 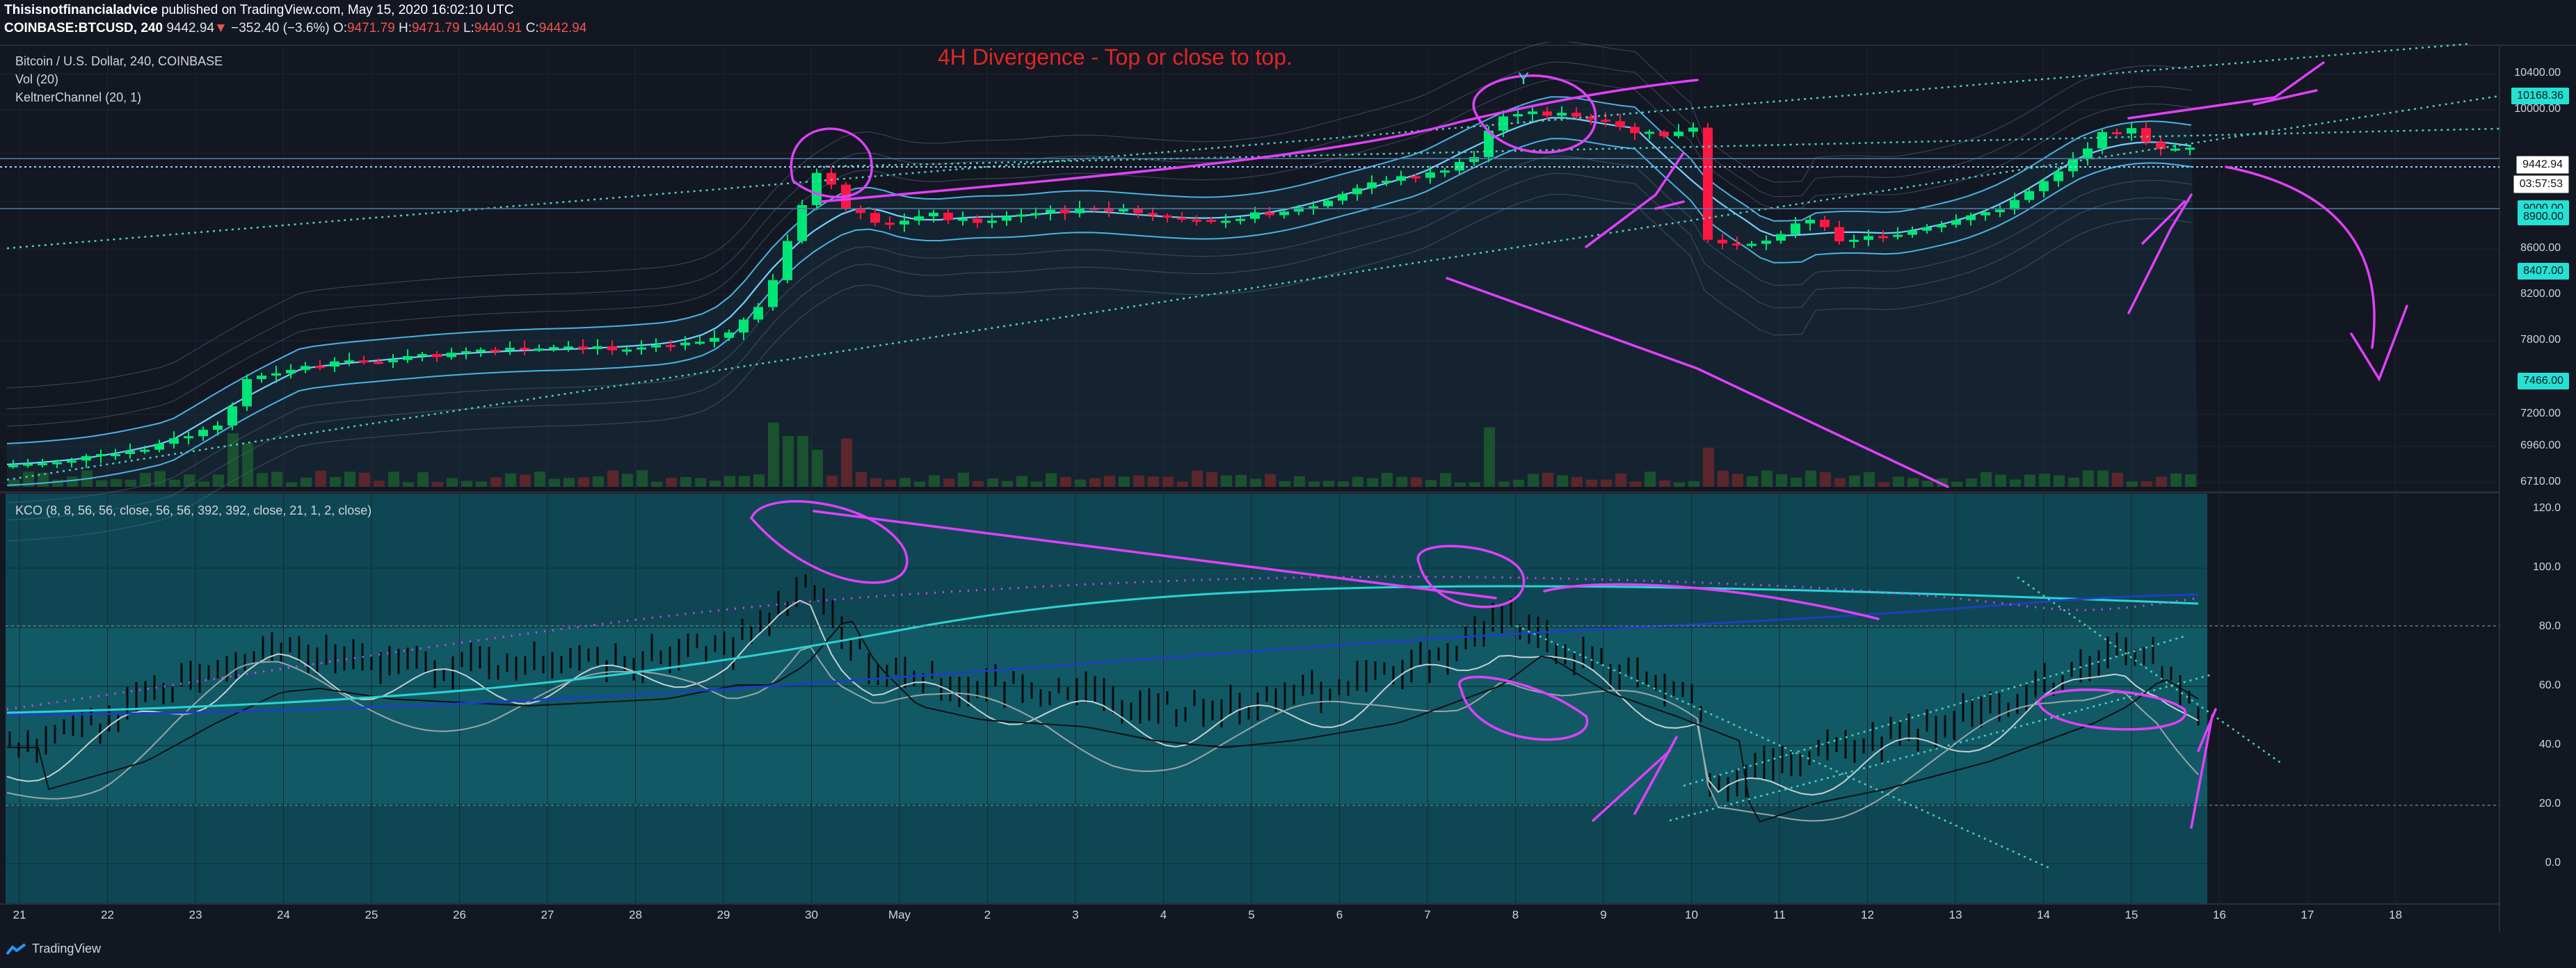 What do you see at coordinates (547, 915) in the screenshot?
I see `time-tick: 27` at bounding box center [547, 915].